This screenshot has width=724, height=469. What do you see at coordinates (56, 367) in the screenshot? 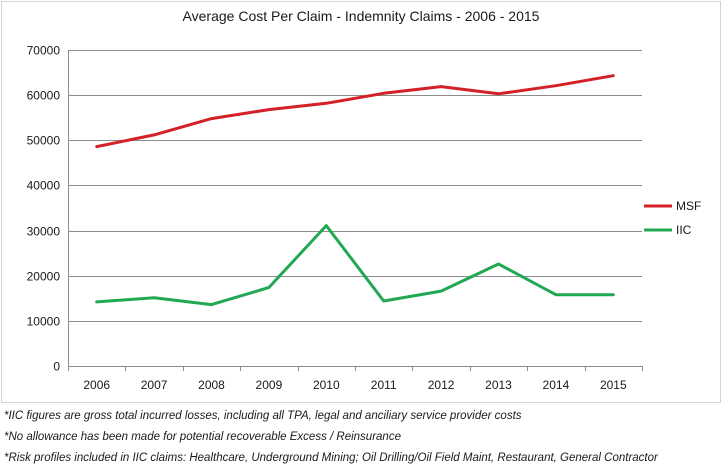
I see `y-tick-label: 0` at bounding box center [56, 367].